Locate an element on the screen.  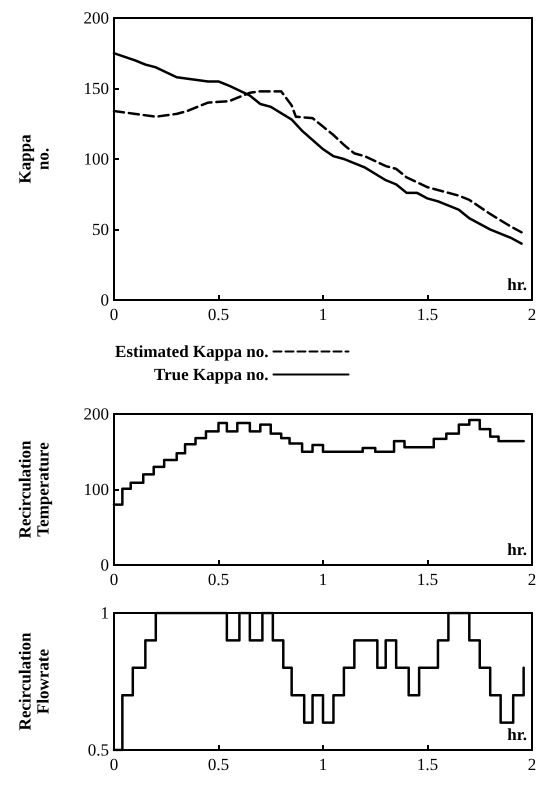
legend-label: True Kappa no. is located at coordinates (211, 374).